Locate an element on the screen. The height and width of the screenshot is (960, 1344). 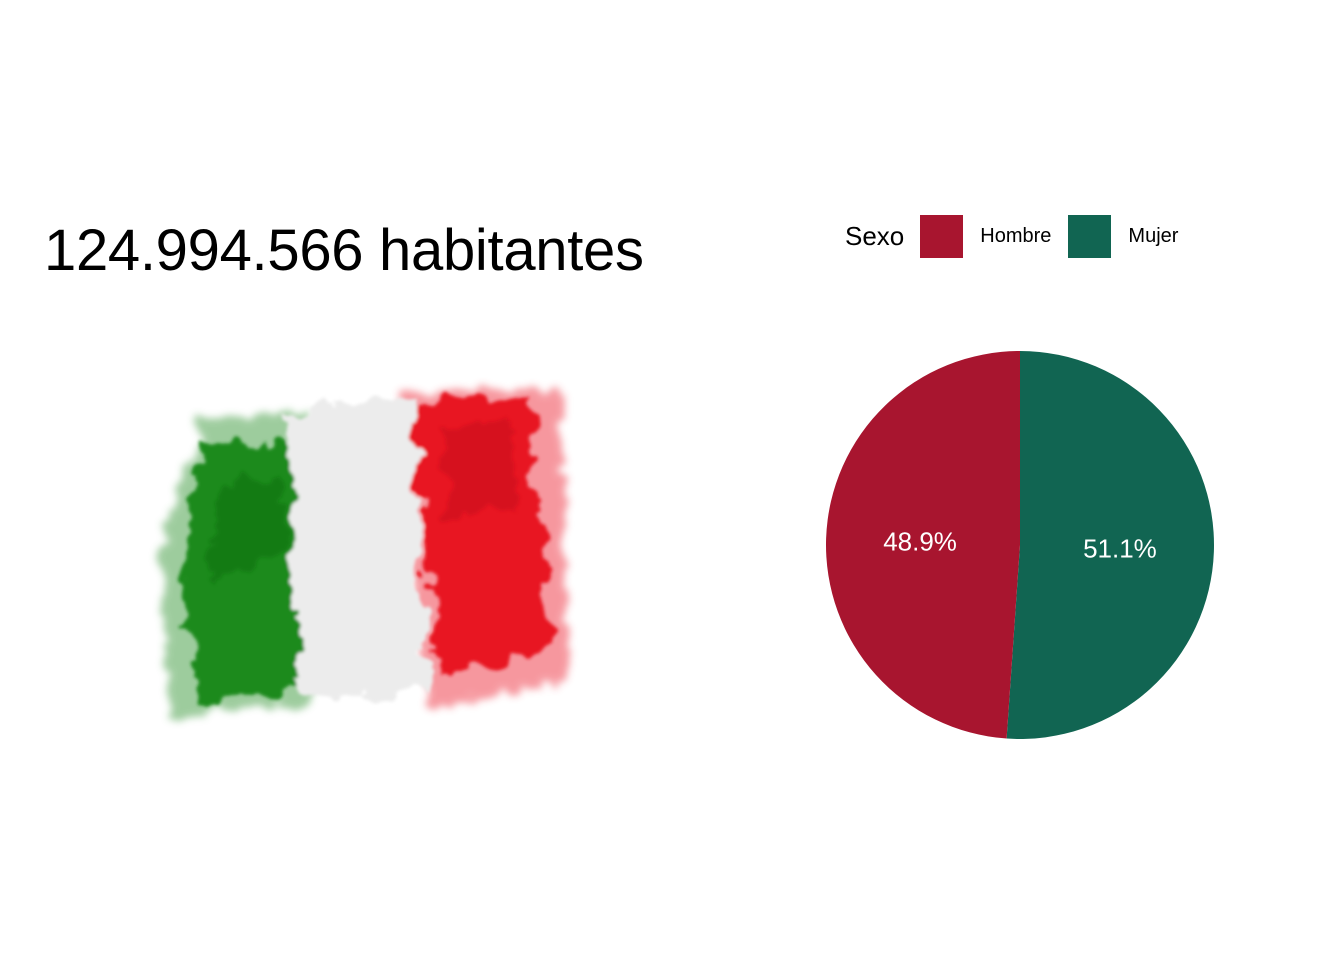
pie-label-mujer: 51.1% is located at coordinates (1120, 548).